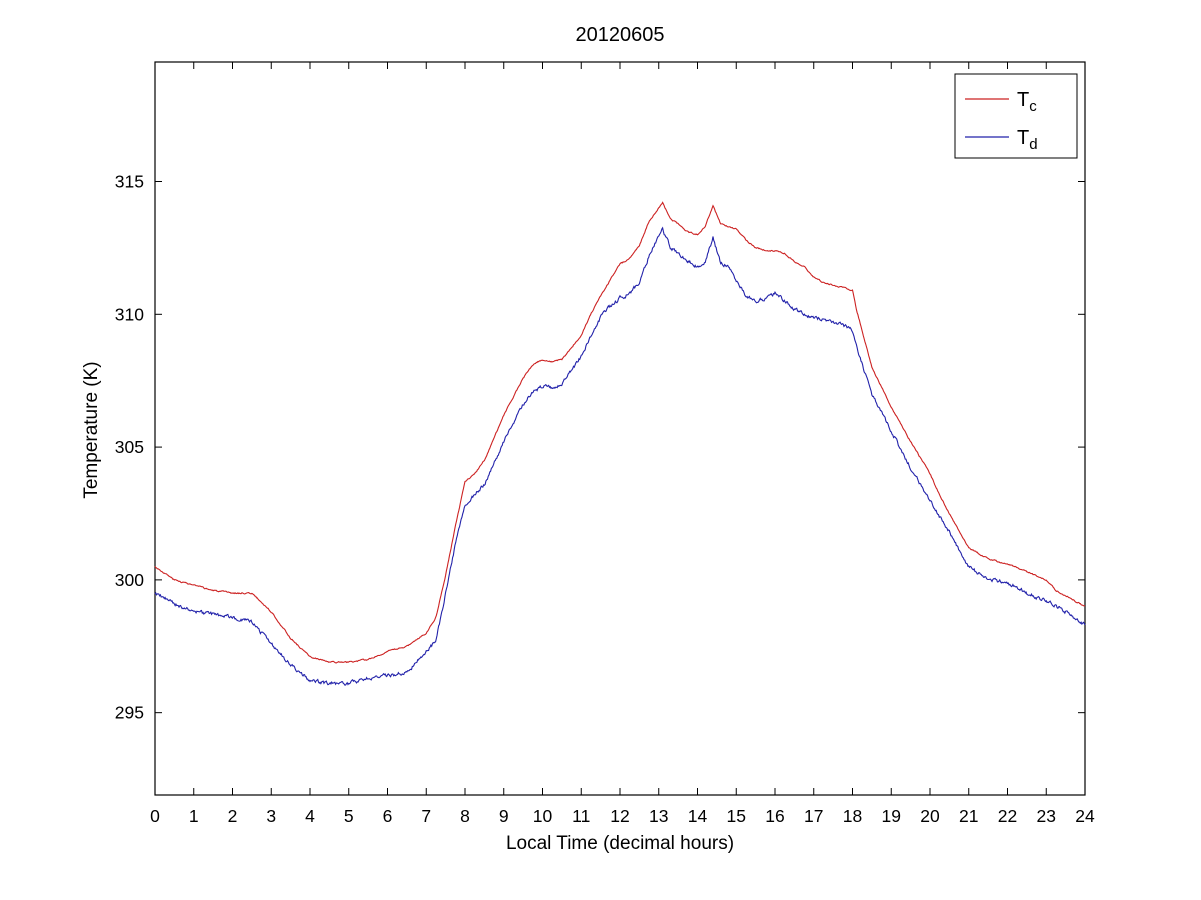 The height and width of the screenshot is (900, 1201). Describe the element at coordinates (129, 447) in the screenshot. I see `y-tick-label: 305` at that location.